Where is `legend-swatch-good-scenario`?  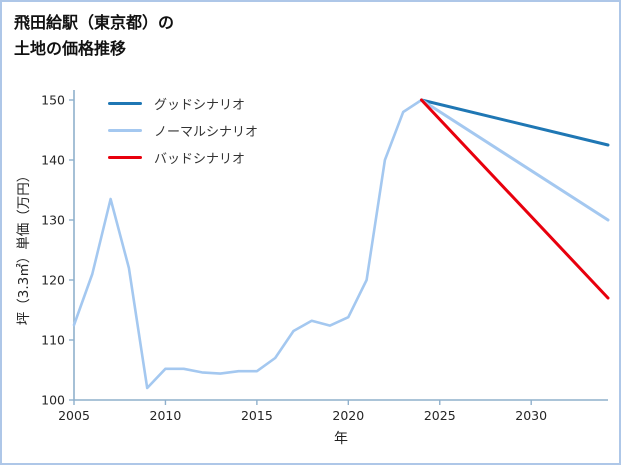 legend-swatch-good-scenario is located at coordinates (125, 103).